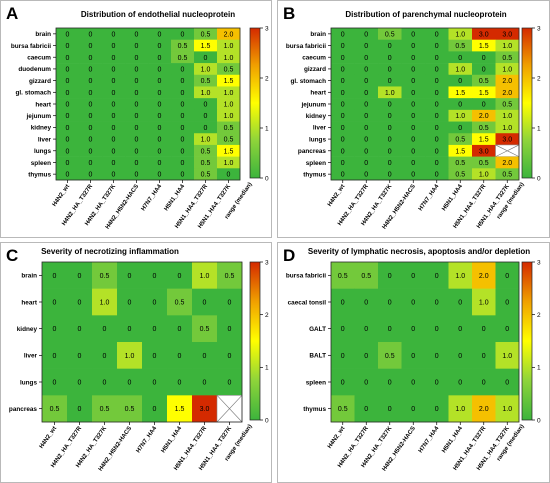 This screenshot has width=550, height=483. I want to click on cell-value-label: 2.0, so click(484, 276).